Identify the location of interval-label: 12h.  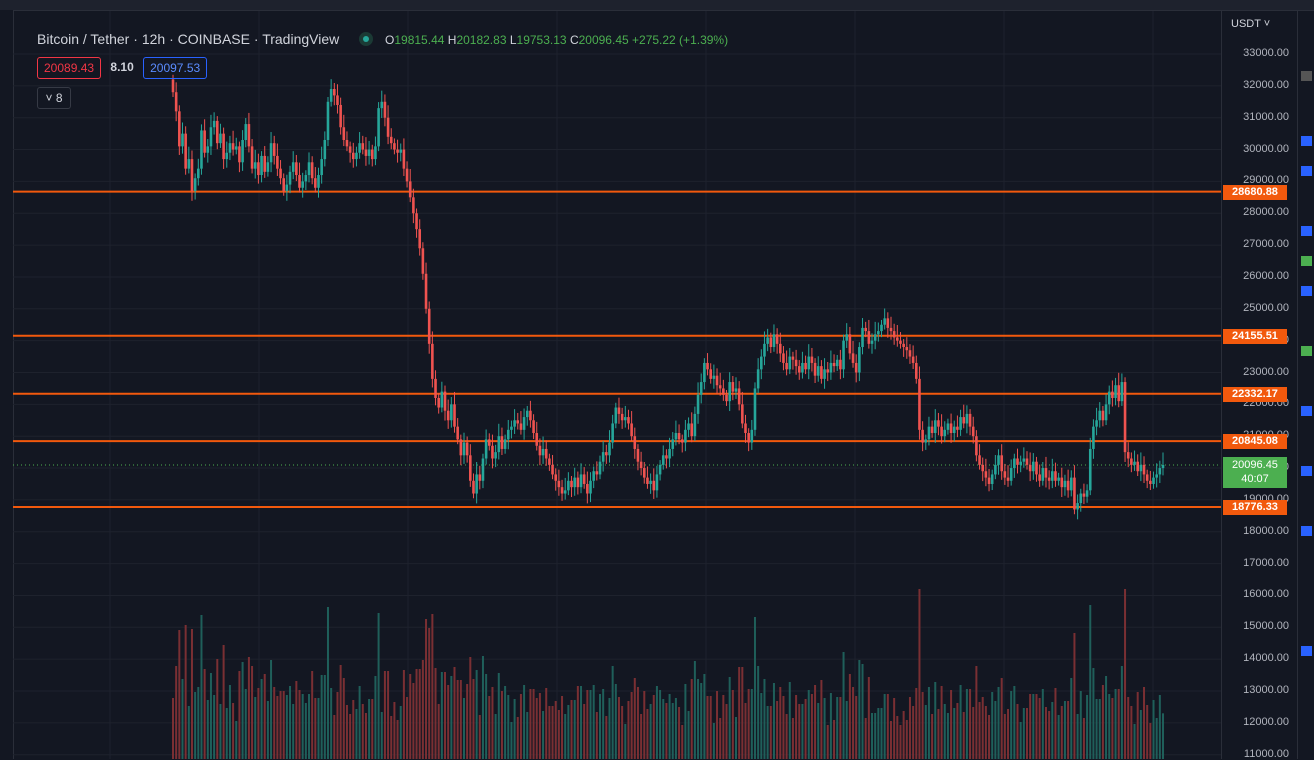
(153, 39).